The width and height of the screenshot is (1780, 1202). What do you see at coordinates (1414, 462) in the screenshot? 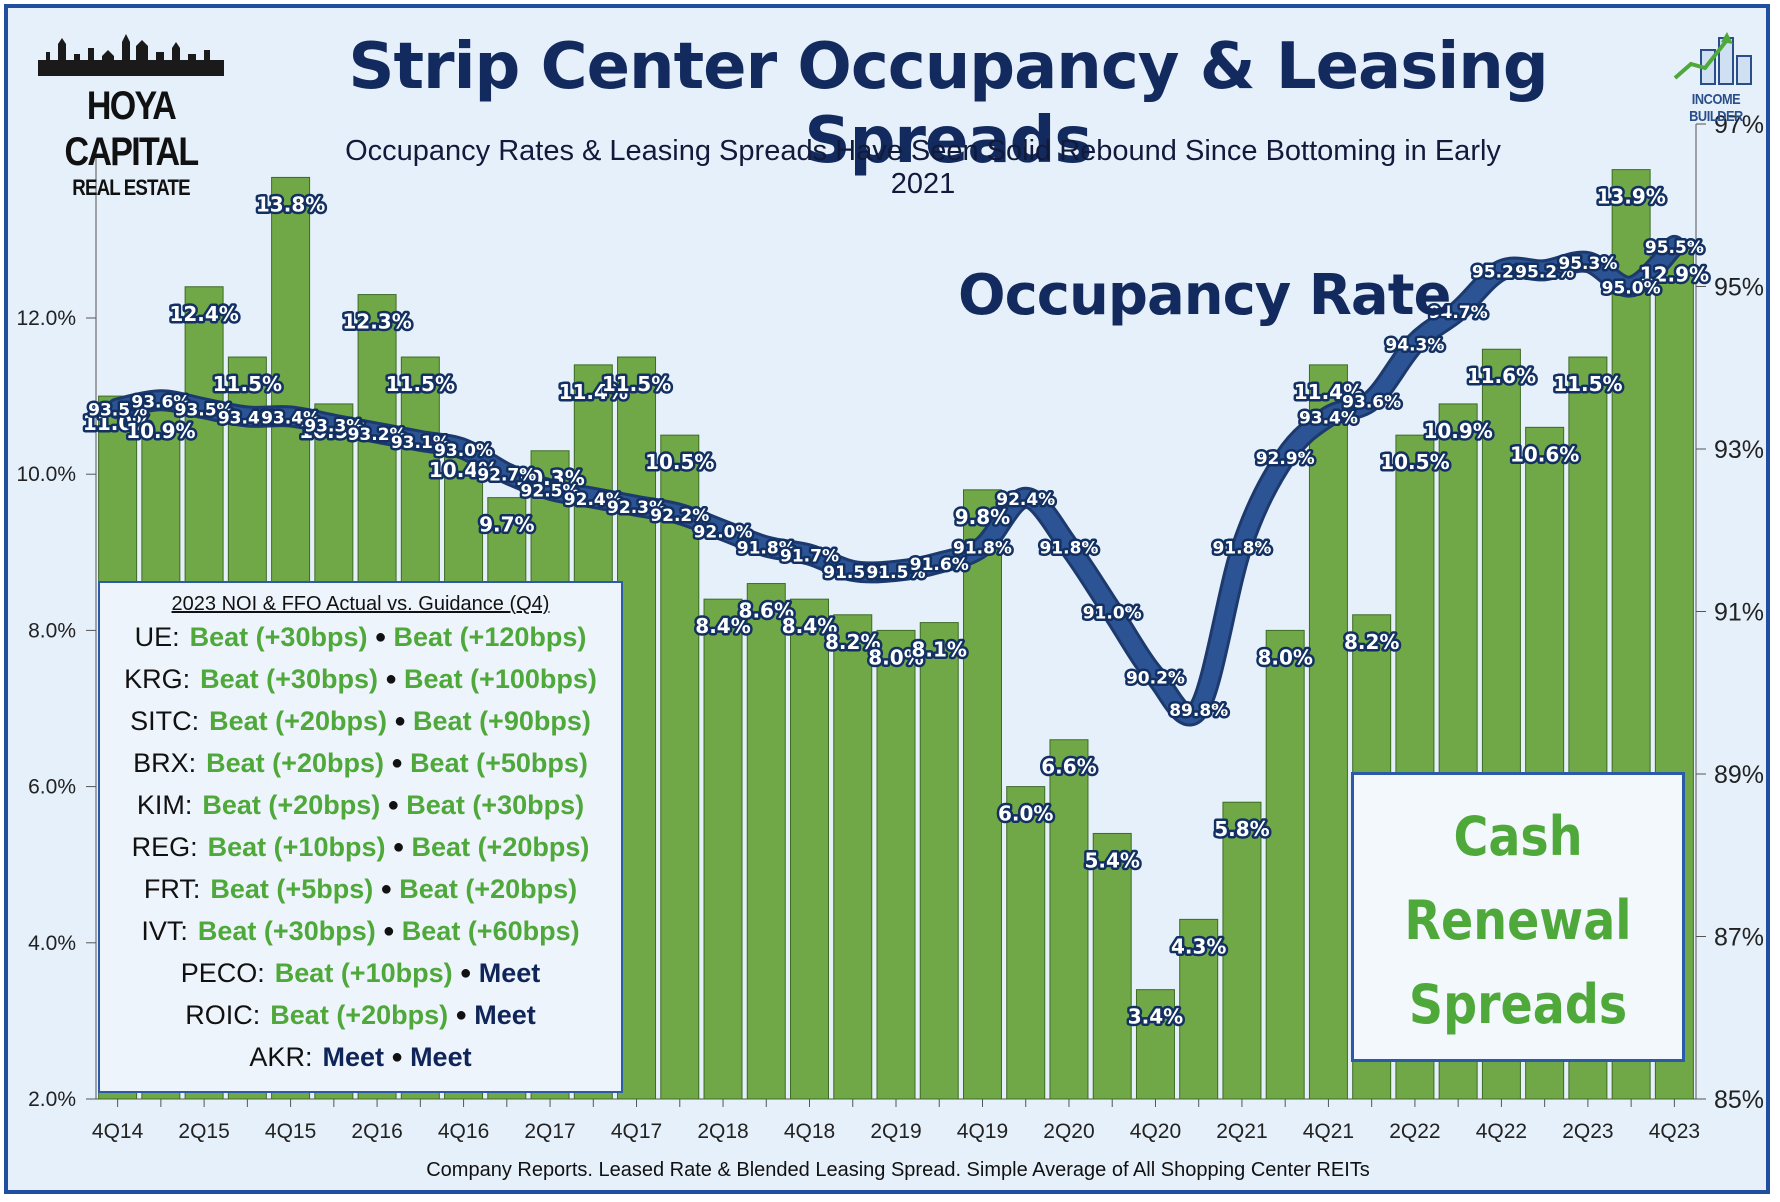
I see `bar-data-label: 10.5%` at bounding box center [1414, 462].